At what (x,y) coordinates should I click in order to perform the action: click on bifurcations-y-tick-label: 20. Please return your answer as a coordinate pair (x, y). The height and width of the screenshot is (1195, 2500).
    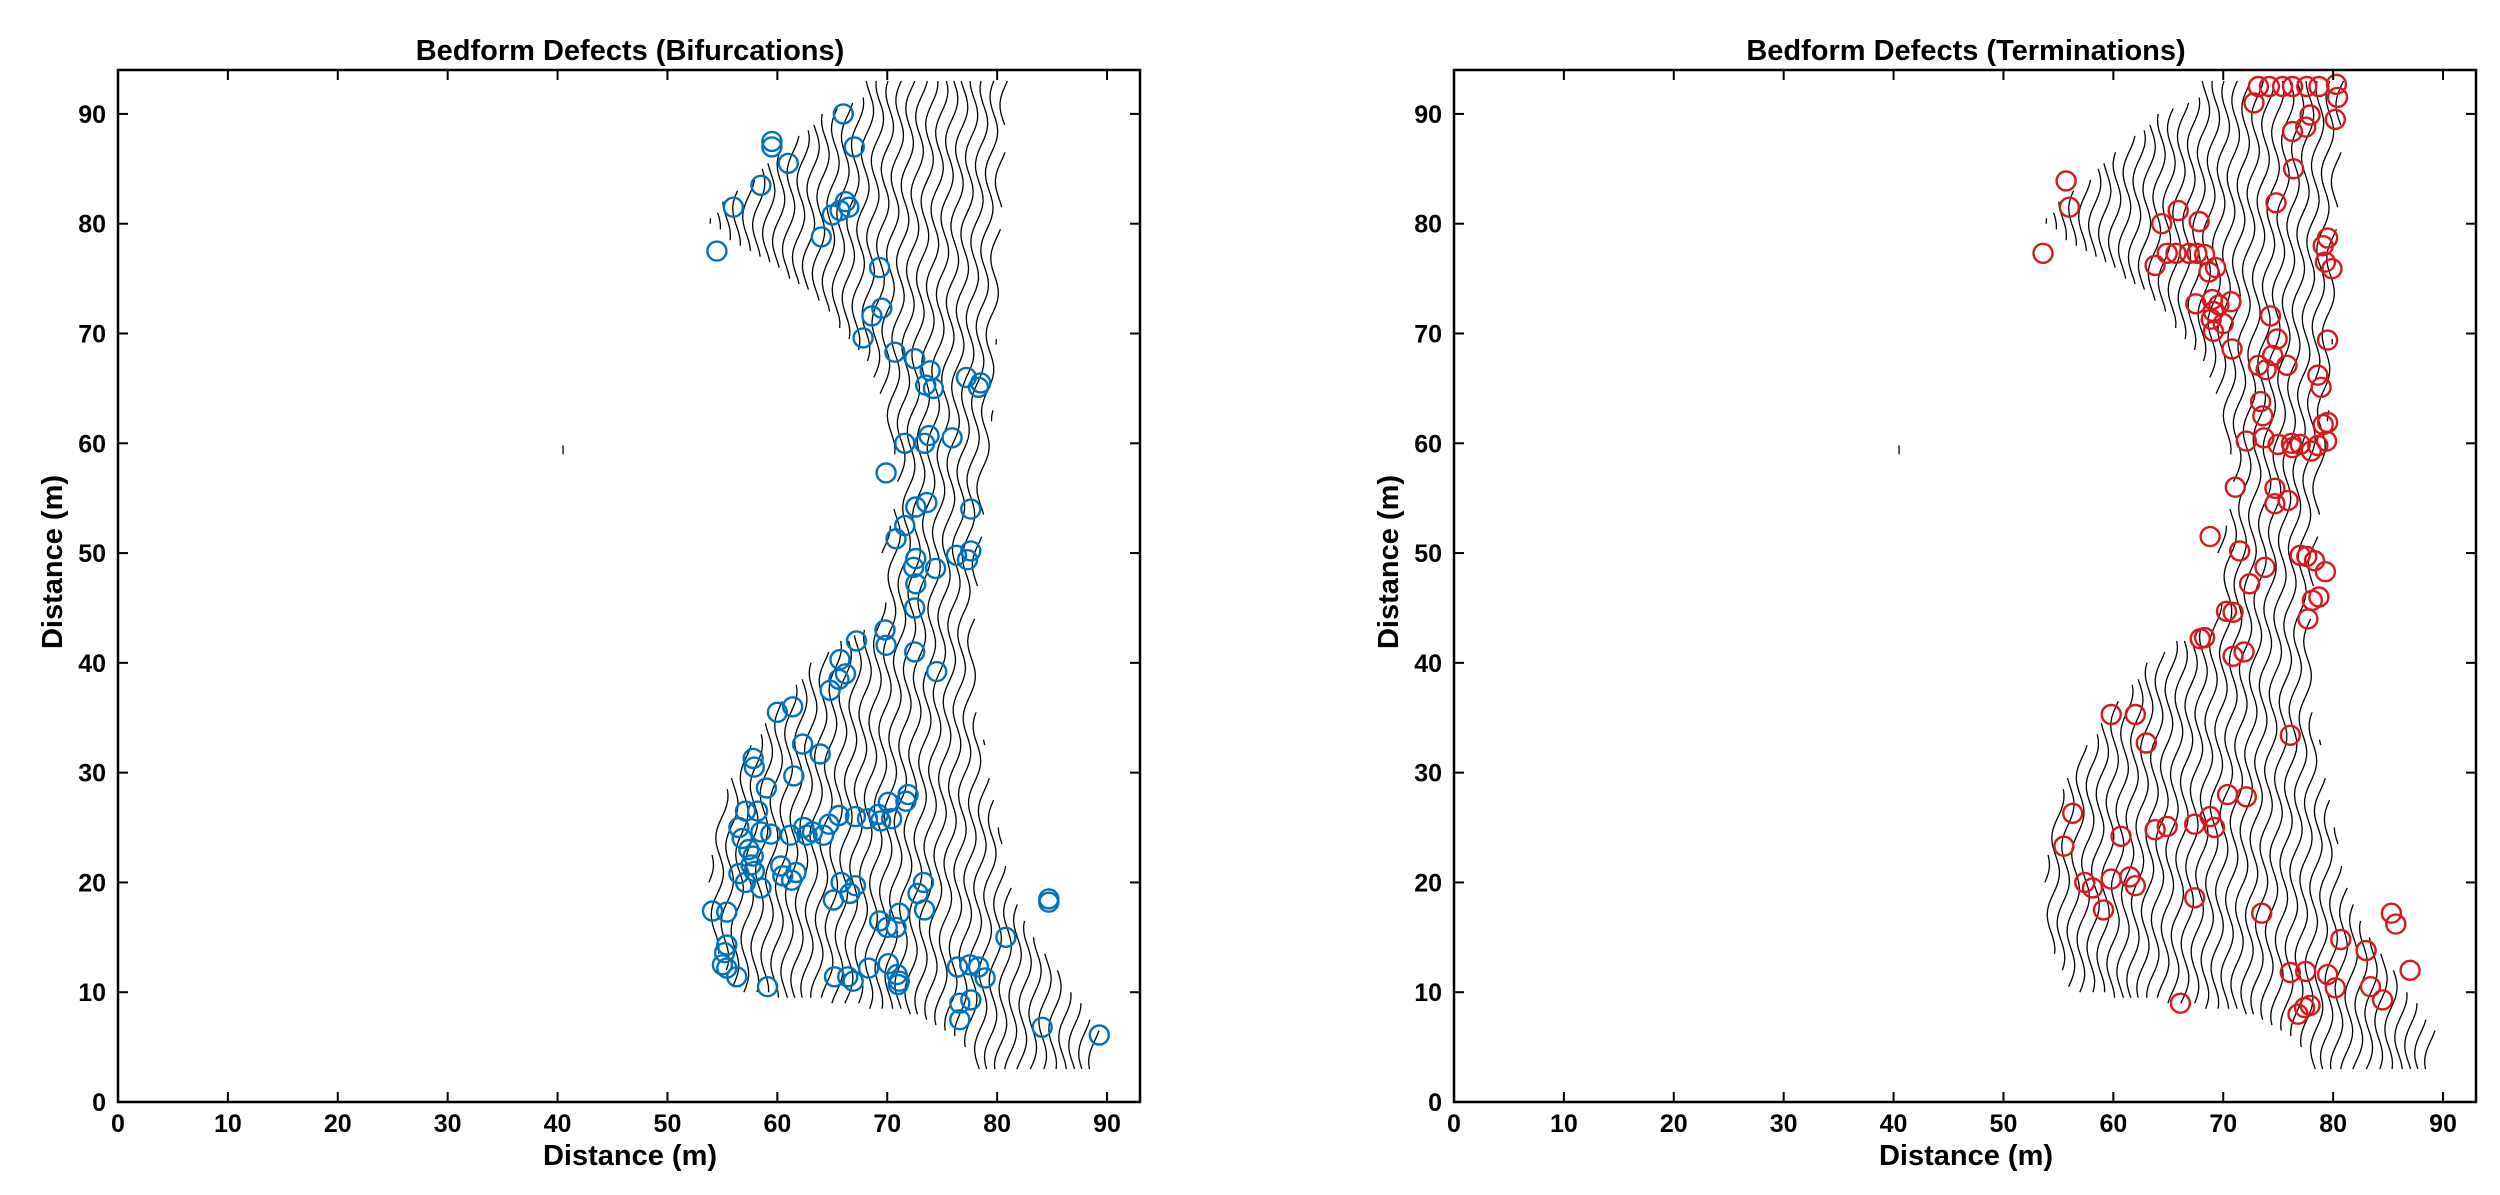
    Looking at the image, I should click on (92, 883).